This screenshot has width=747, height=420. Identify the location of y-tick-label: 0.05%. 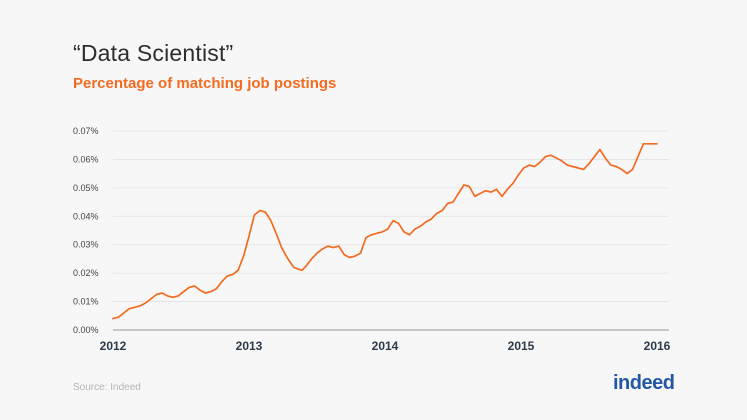
(86, 188).